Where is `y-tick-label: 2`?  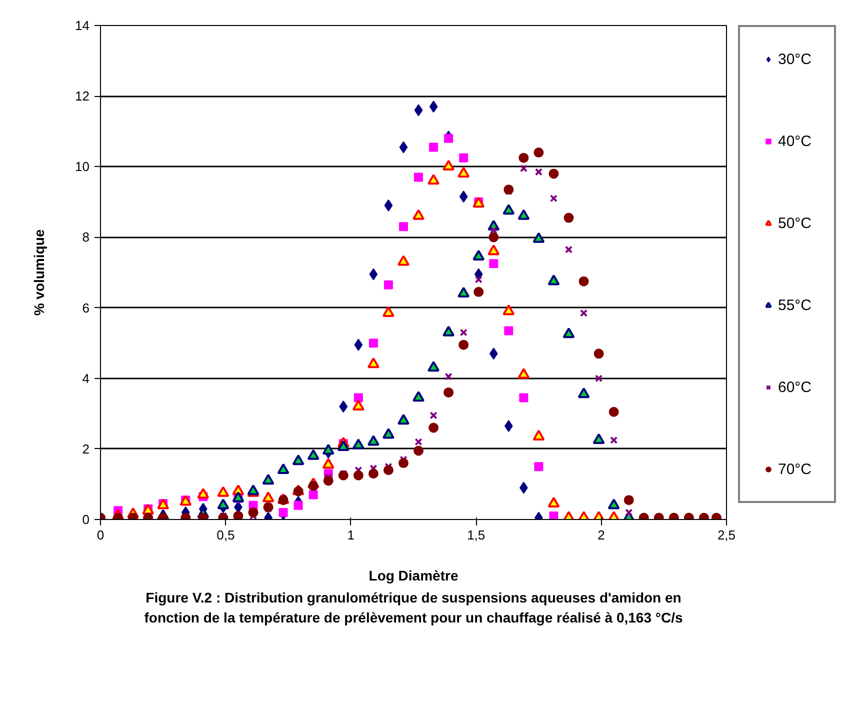 y-tick-label: 2 is located at coordinates (86, 448).